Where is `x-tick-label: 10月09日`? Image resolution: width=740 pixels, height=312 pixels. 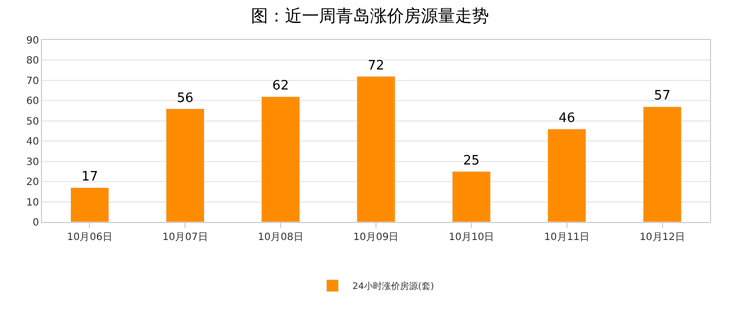 x-tick-label: 10月09日 is located at coordinates (376, 237).